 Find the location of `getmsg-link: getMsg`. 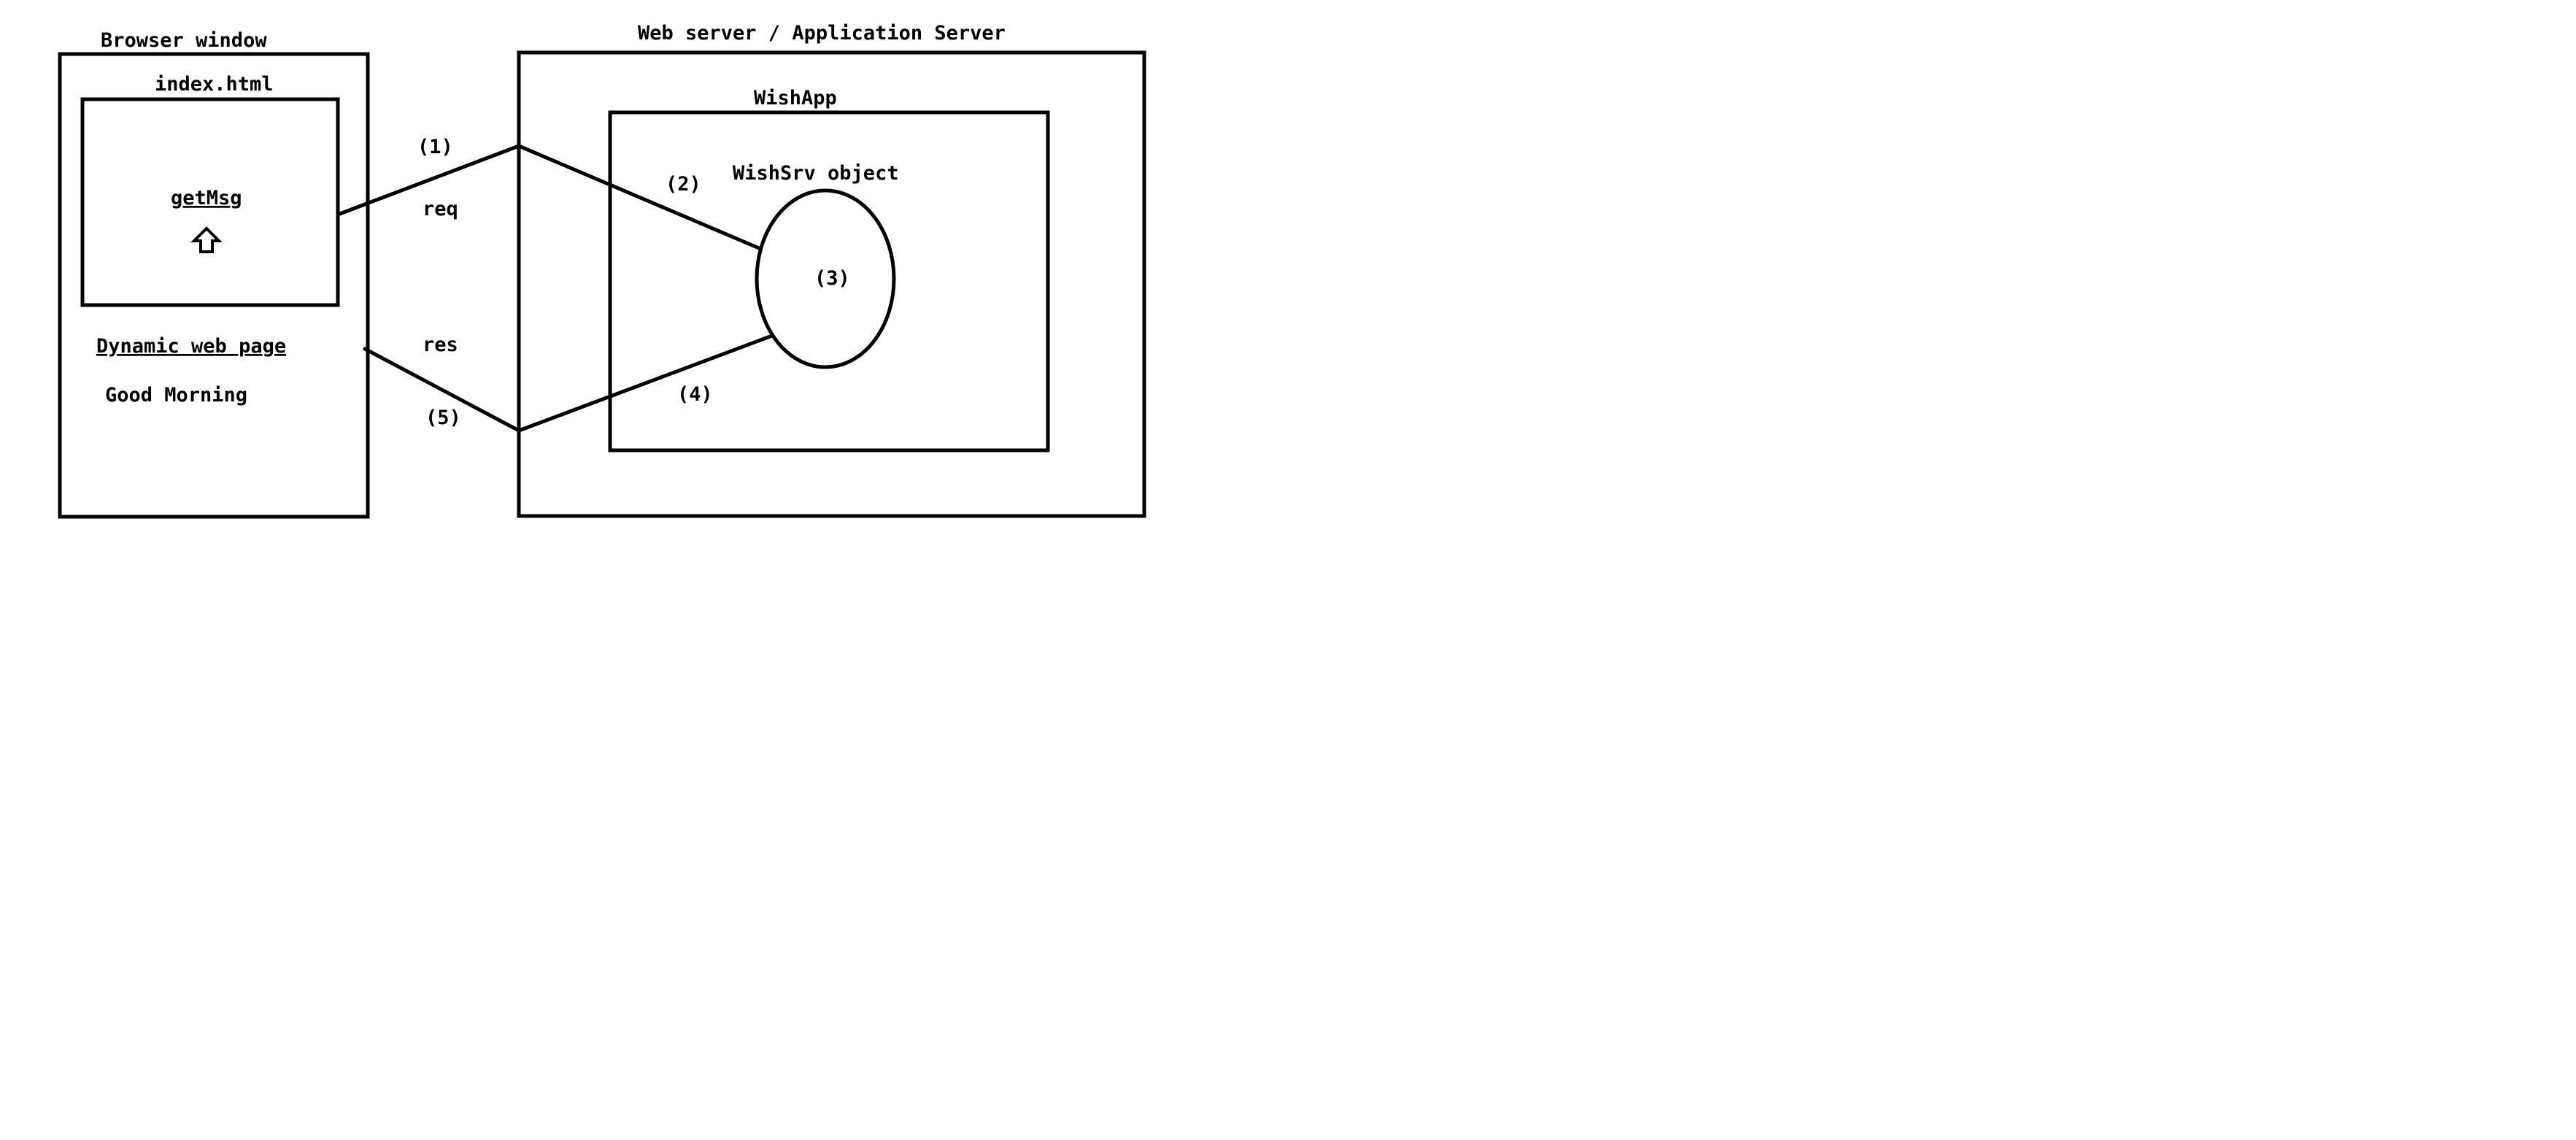

getmsg-link: getMsg is located at coordinates (206, 198).